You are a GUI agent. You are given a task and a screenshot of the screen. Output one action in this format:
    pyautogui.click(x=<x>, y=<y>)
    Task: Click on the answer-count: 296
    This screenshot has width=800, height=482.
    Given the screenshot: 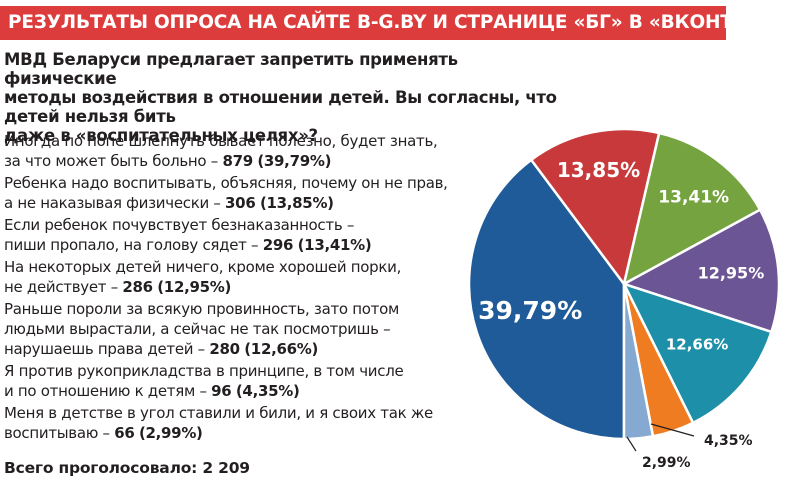 What is the action you would take?
    pyautogui.click(x=278, y=245)
    